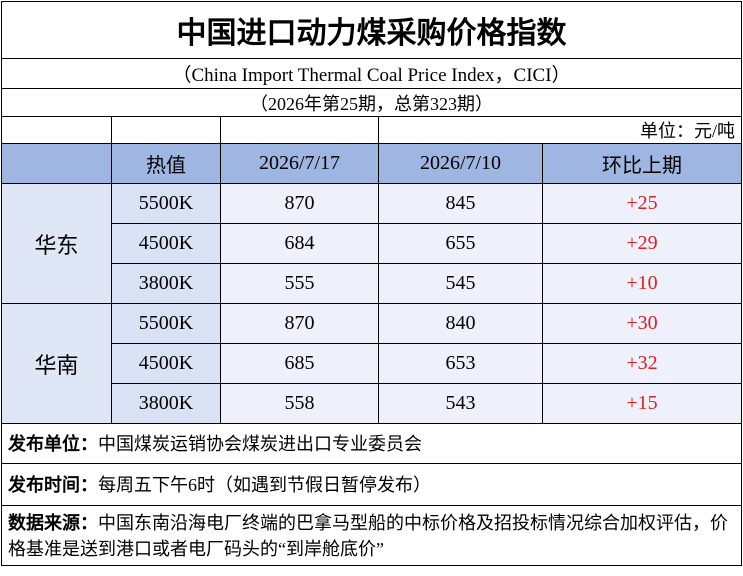 Image resolution: width=743 pixels, height=576 pixels. I want to click on price: 685, so click(299, 363).